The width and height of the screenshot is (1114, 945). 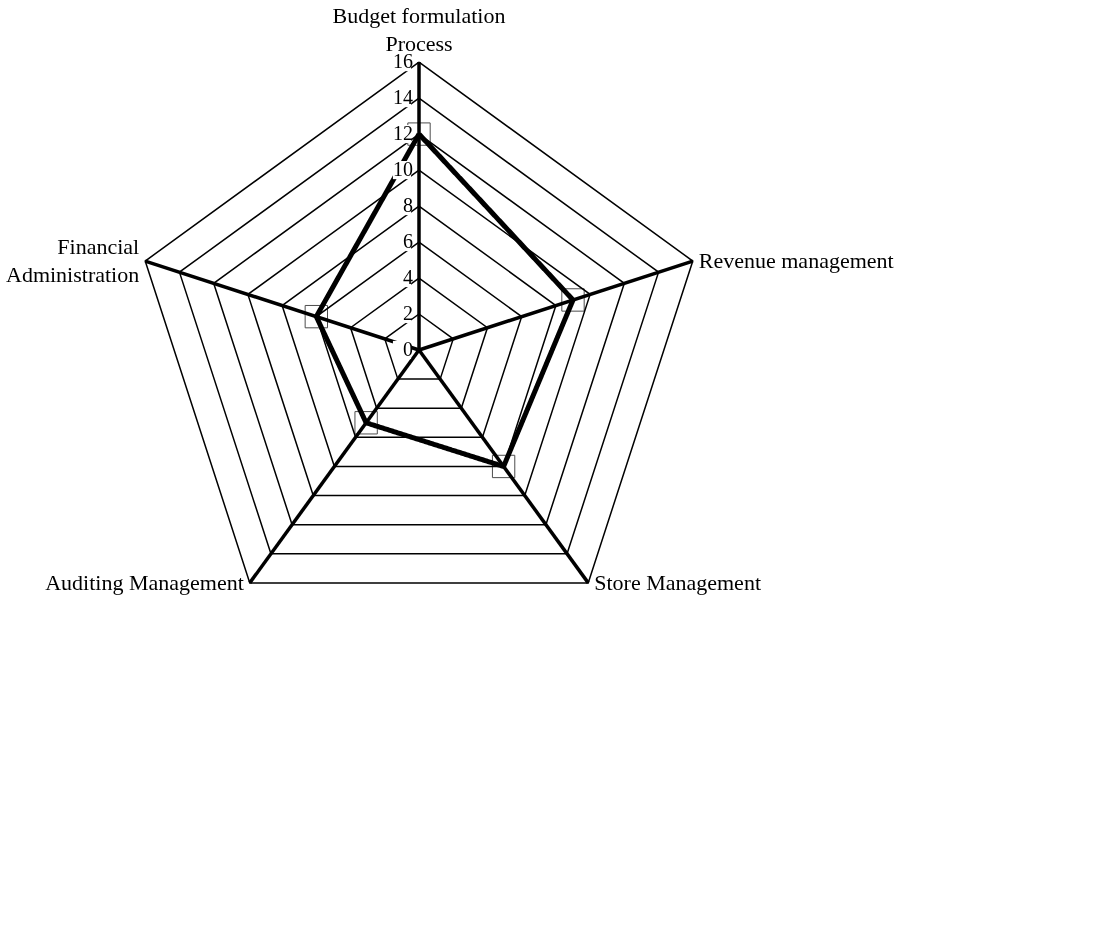 I want to click on y-tick-label: 2, so click(x=408, y=313).